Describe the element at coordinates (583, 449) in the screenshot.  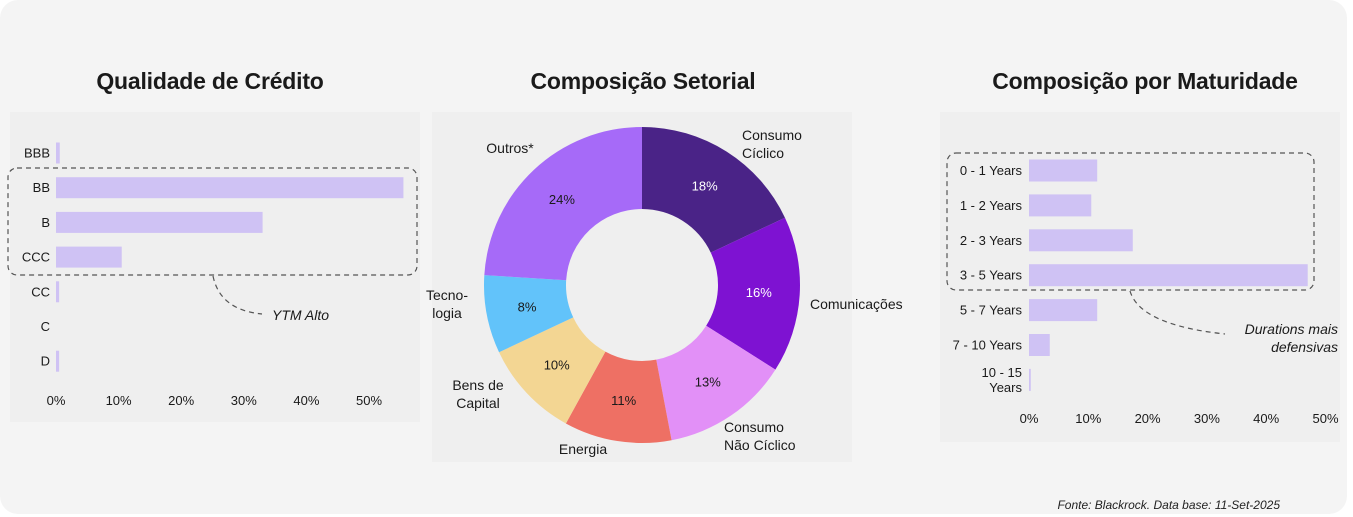
I see `sector-name-label: Energia` at that location.